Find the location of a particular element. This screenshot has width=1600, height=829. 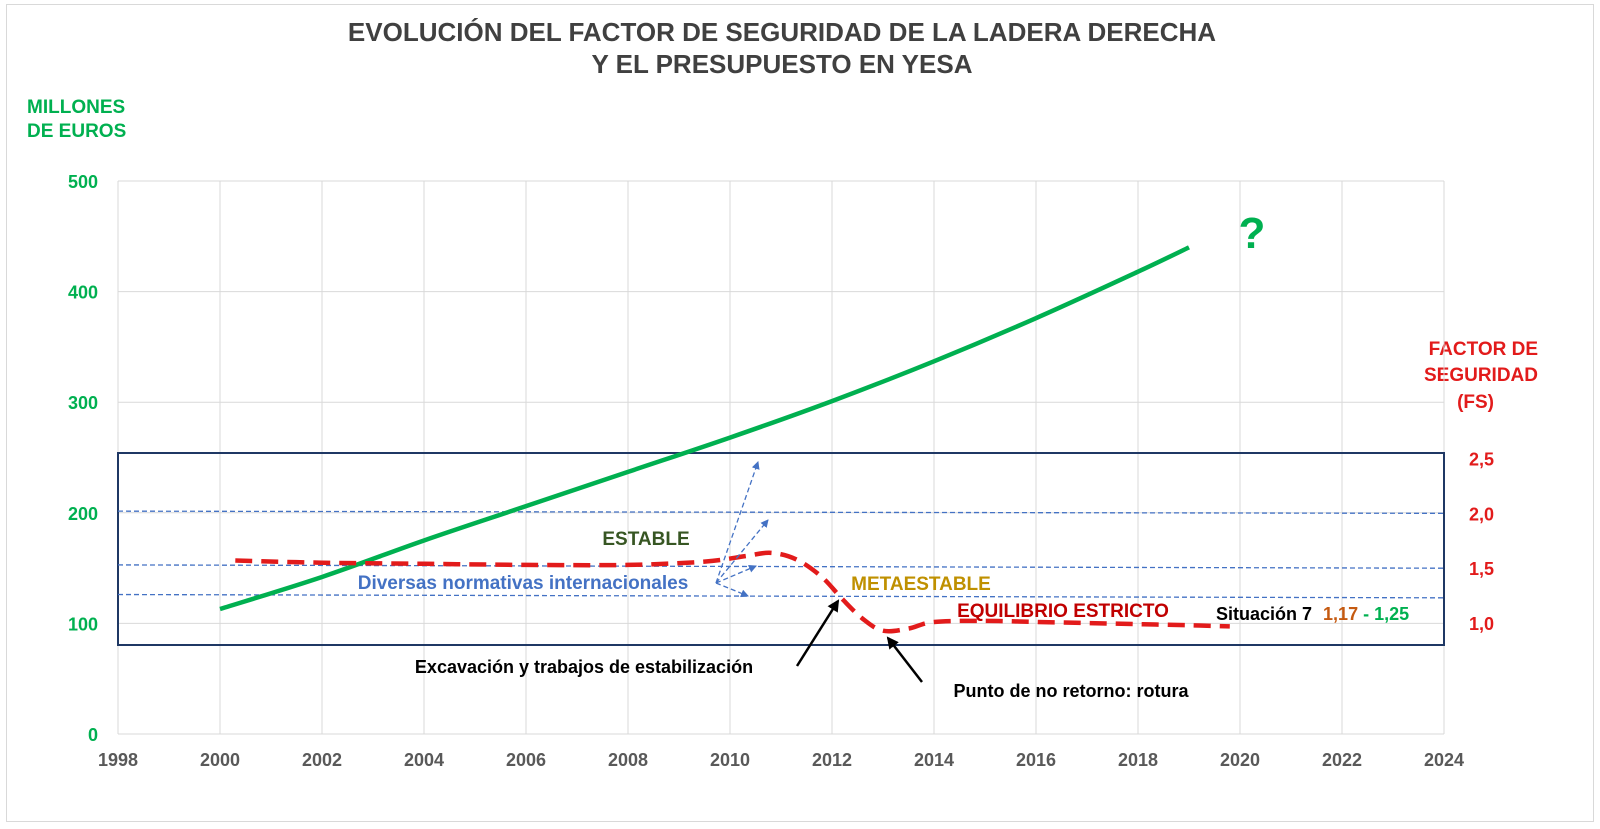

y-right-label-line1: FACTOR DE is located at coordinates (1483, 349).